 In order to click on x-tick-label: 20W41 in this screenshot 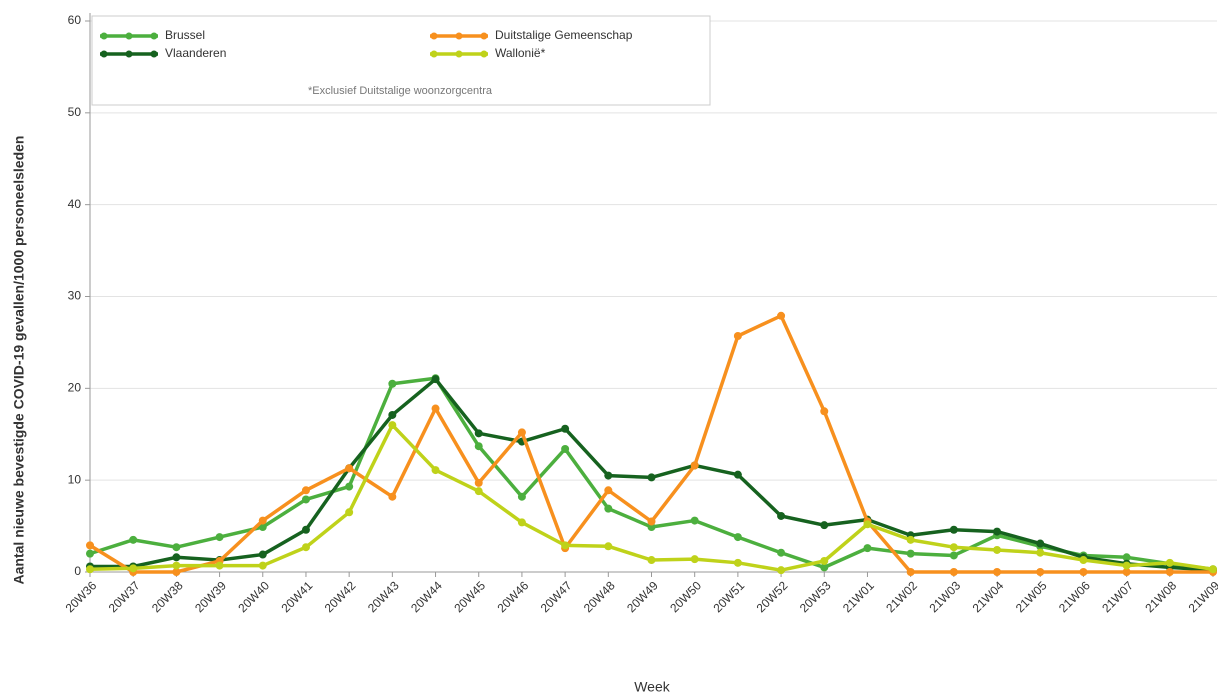, I will do `click(297, 596)`.